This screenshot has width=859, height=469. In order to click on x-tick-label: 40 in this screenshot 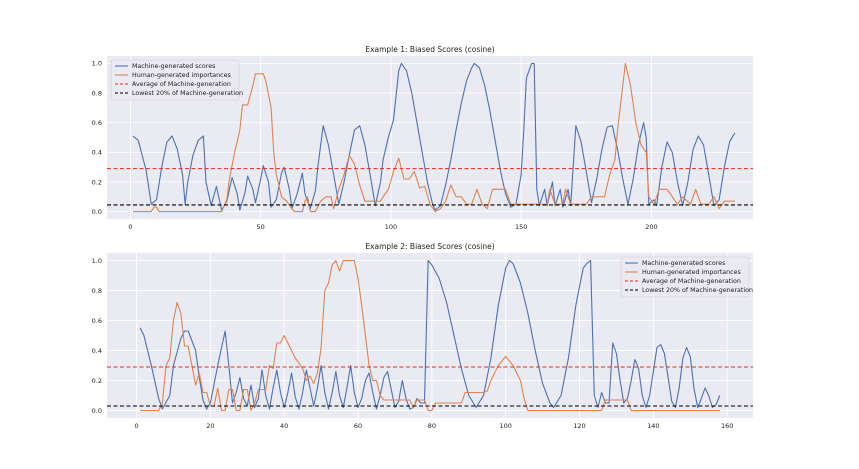, I will do `click(284, 426)`.